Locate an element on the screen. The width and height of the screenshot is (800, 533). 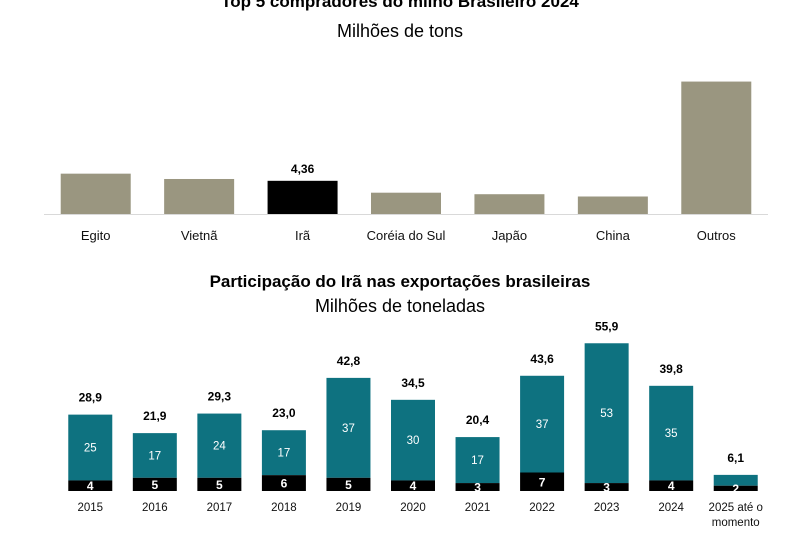
chart2-outros-label-9: 35 is located at coordinates (671, 434).